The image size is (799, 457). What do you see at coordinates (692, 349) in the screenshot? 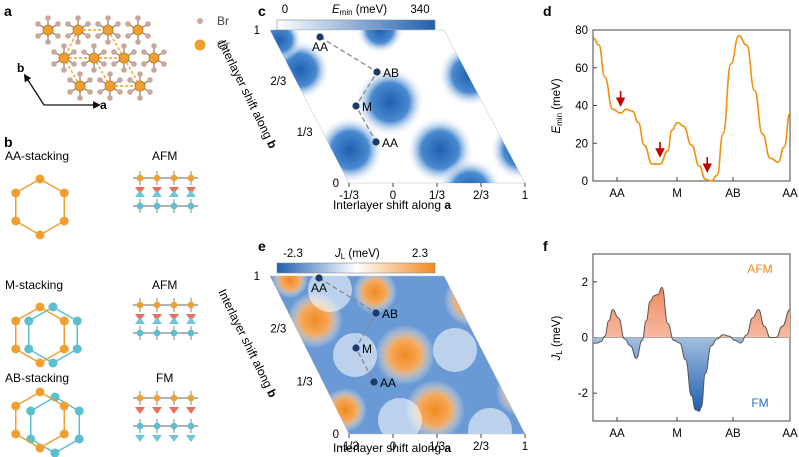
I see `jl-curve` at bounding box center [692, 349].